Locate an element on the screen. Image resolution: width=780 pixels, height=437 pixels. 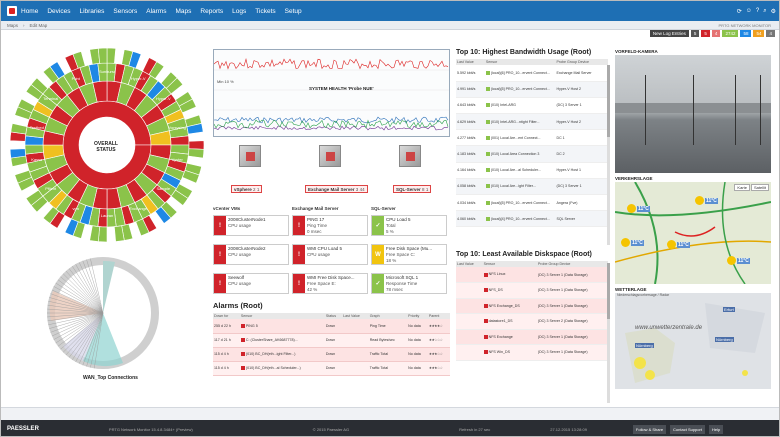
status-badge-warning: 54 is located at coordinates (759, 33).